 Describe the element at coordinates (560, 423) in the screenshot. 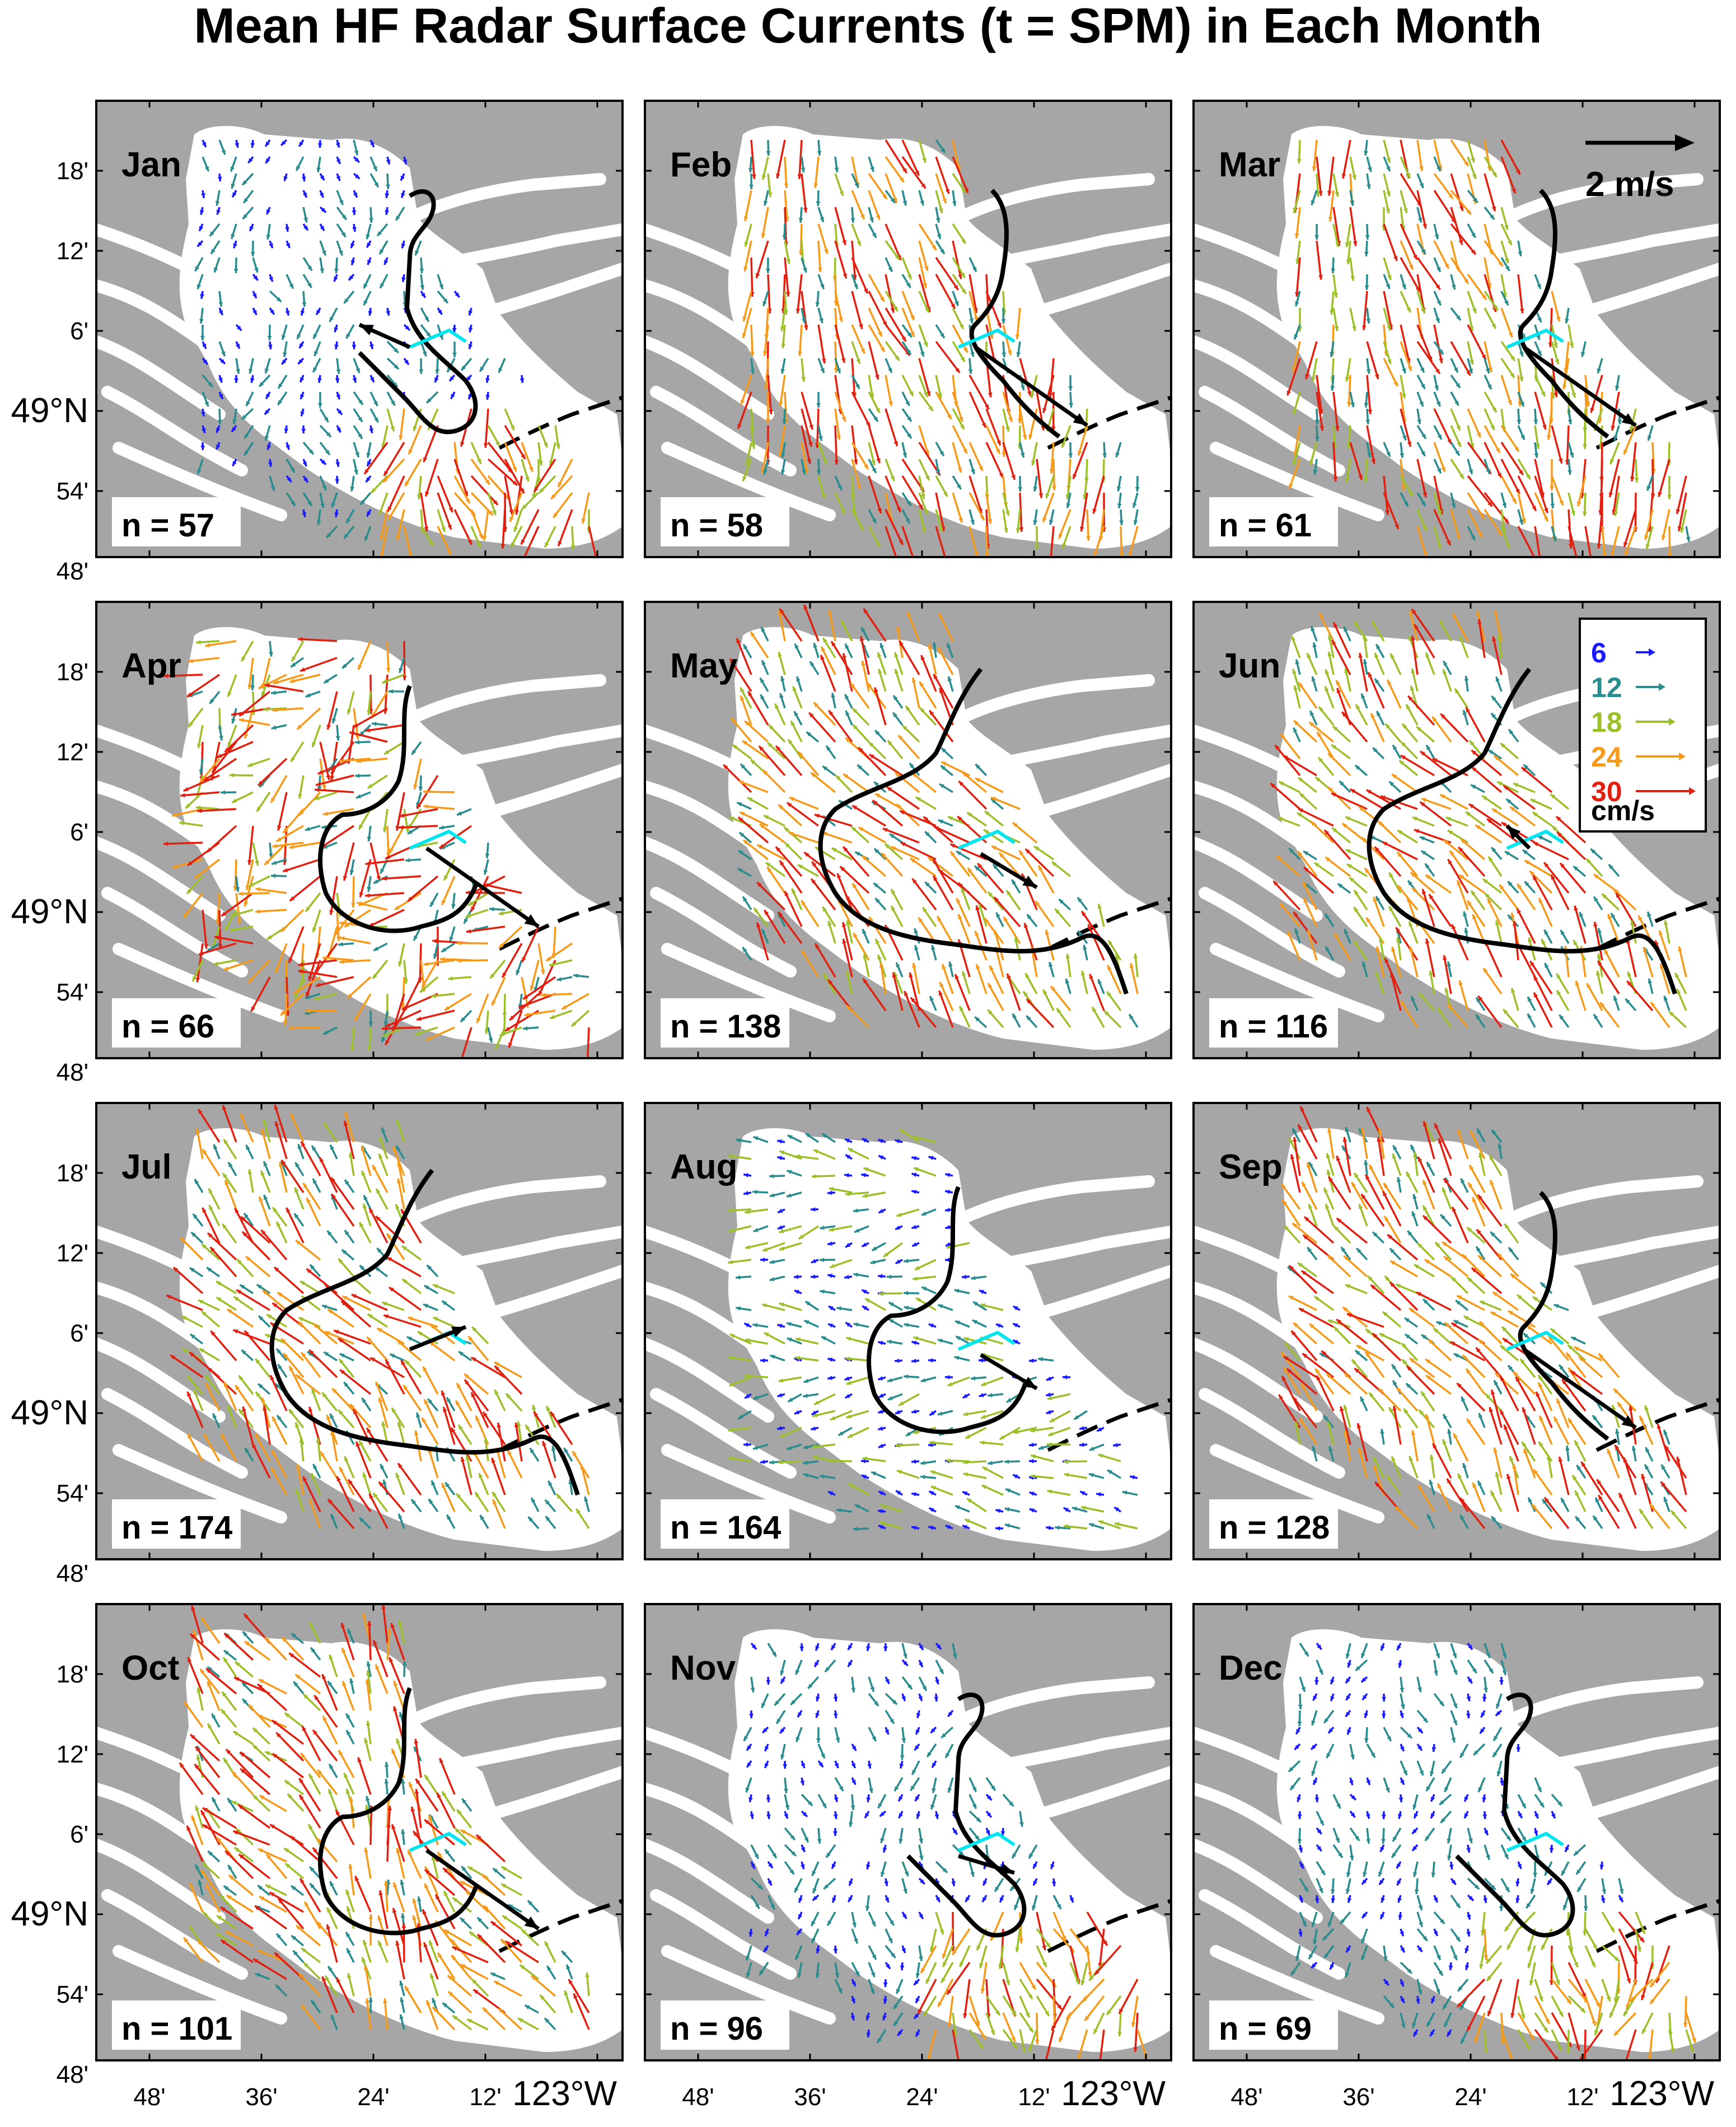

I see `coastline-dash` at that location.